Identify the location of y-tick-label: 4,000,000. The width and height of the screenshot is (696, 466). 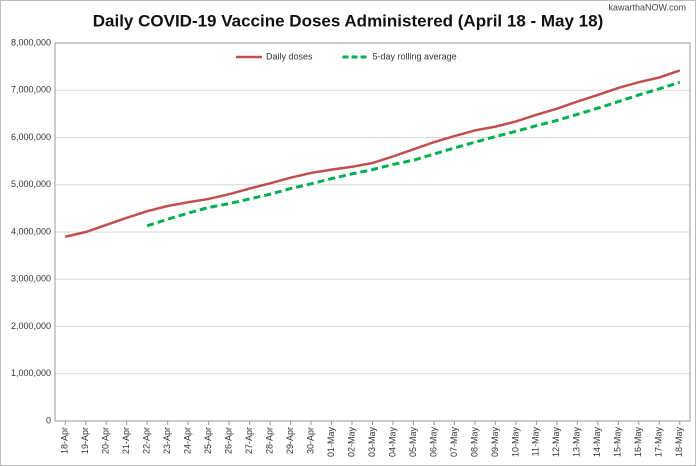
(31, 231).